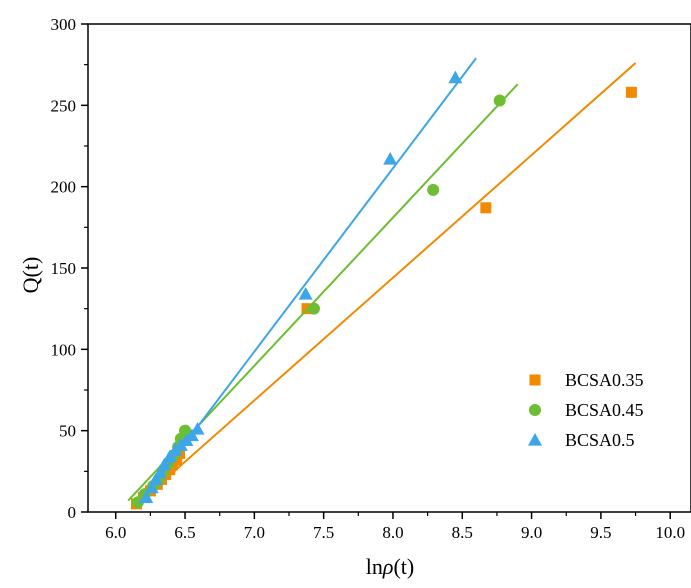 Image resolution: width=691 pixels, height=588 pixels. I want to click on x-tick-label-3: 7.5, so click(323, 532).